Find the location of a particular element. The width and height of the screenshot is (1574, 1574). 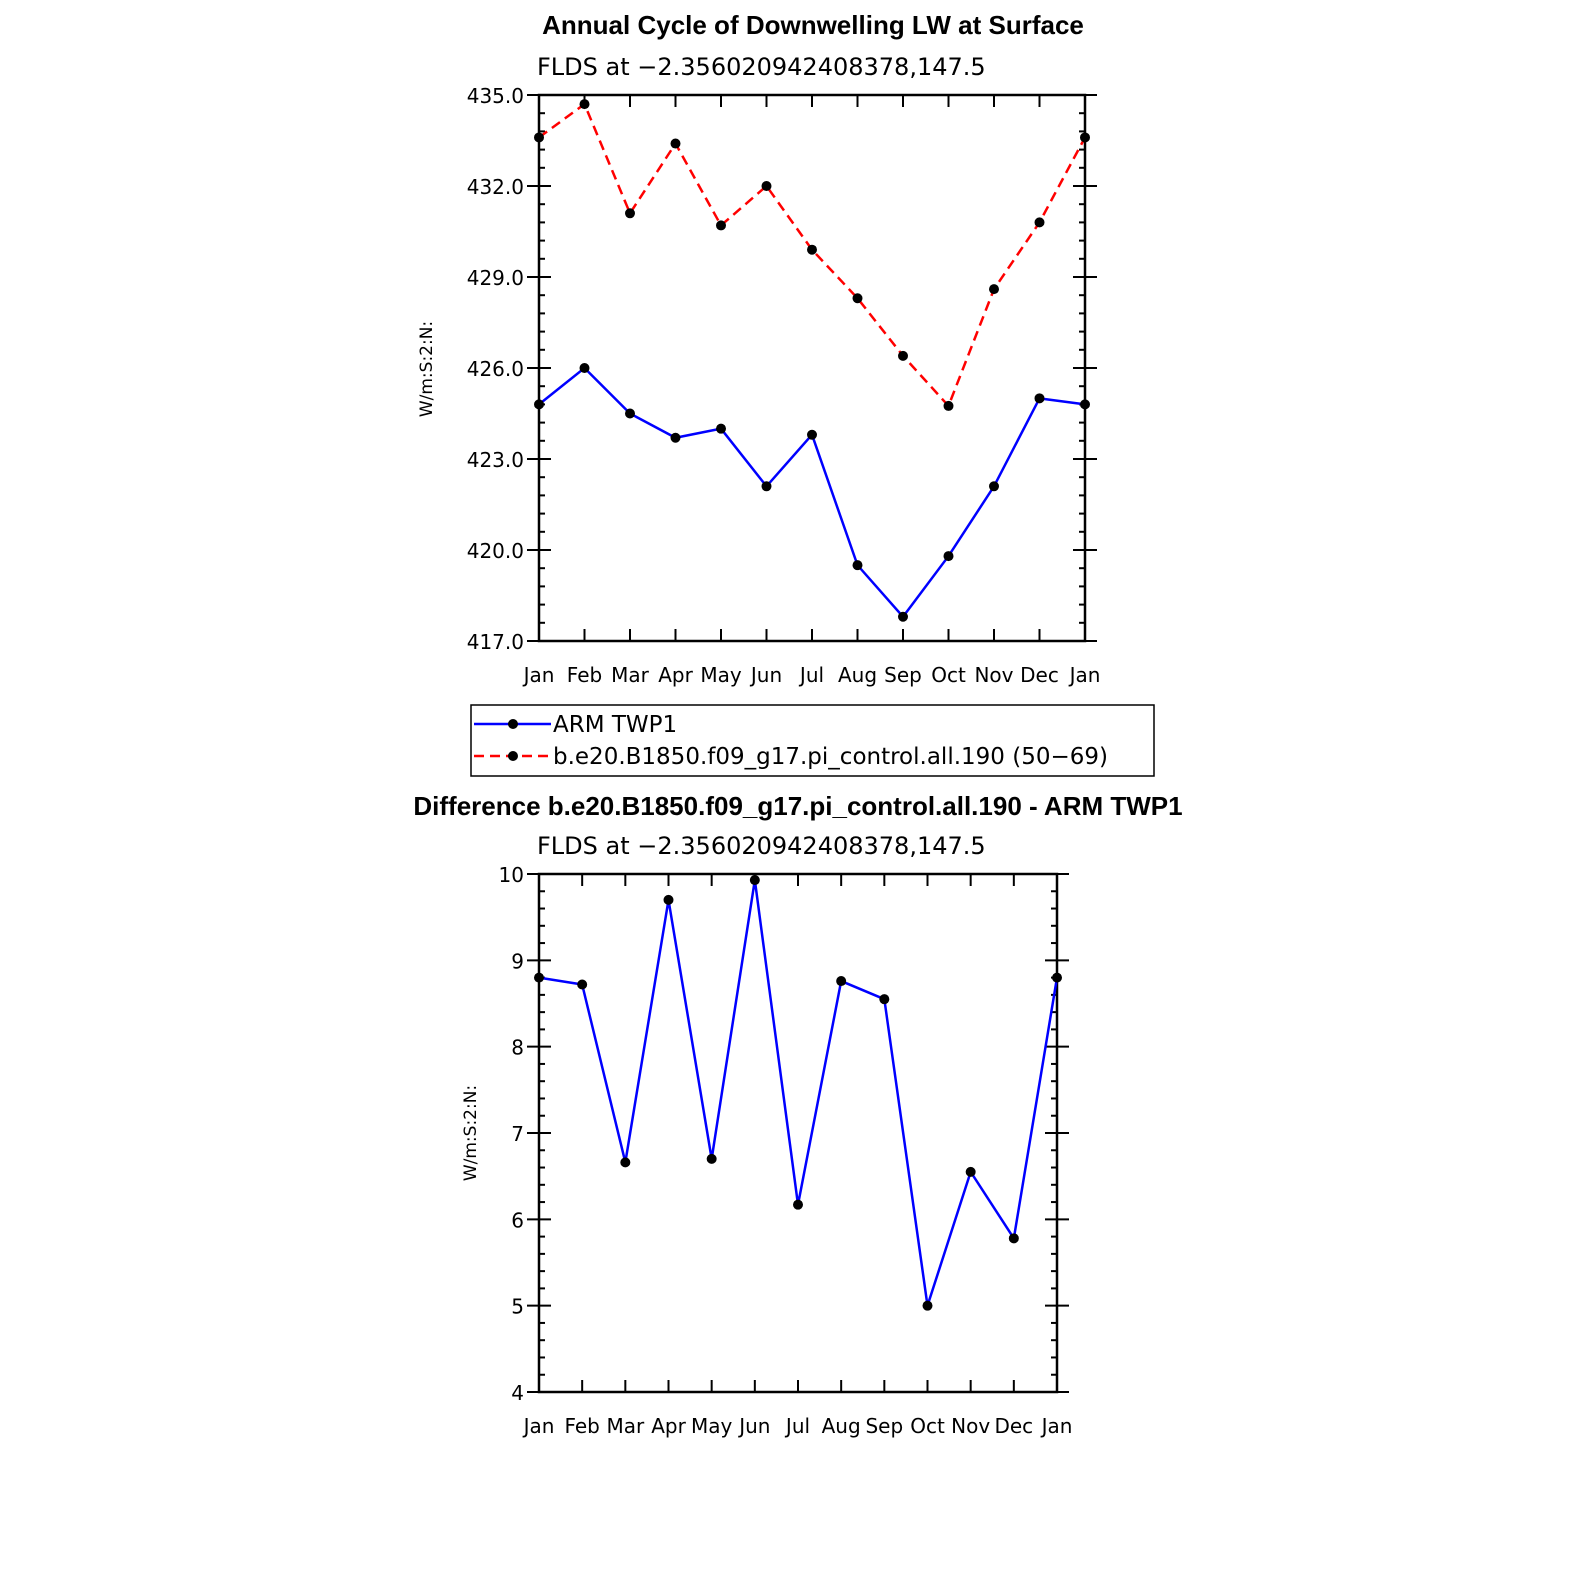

legend-box is located at coordinates (812, 740).